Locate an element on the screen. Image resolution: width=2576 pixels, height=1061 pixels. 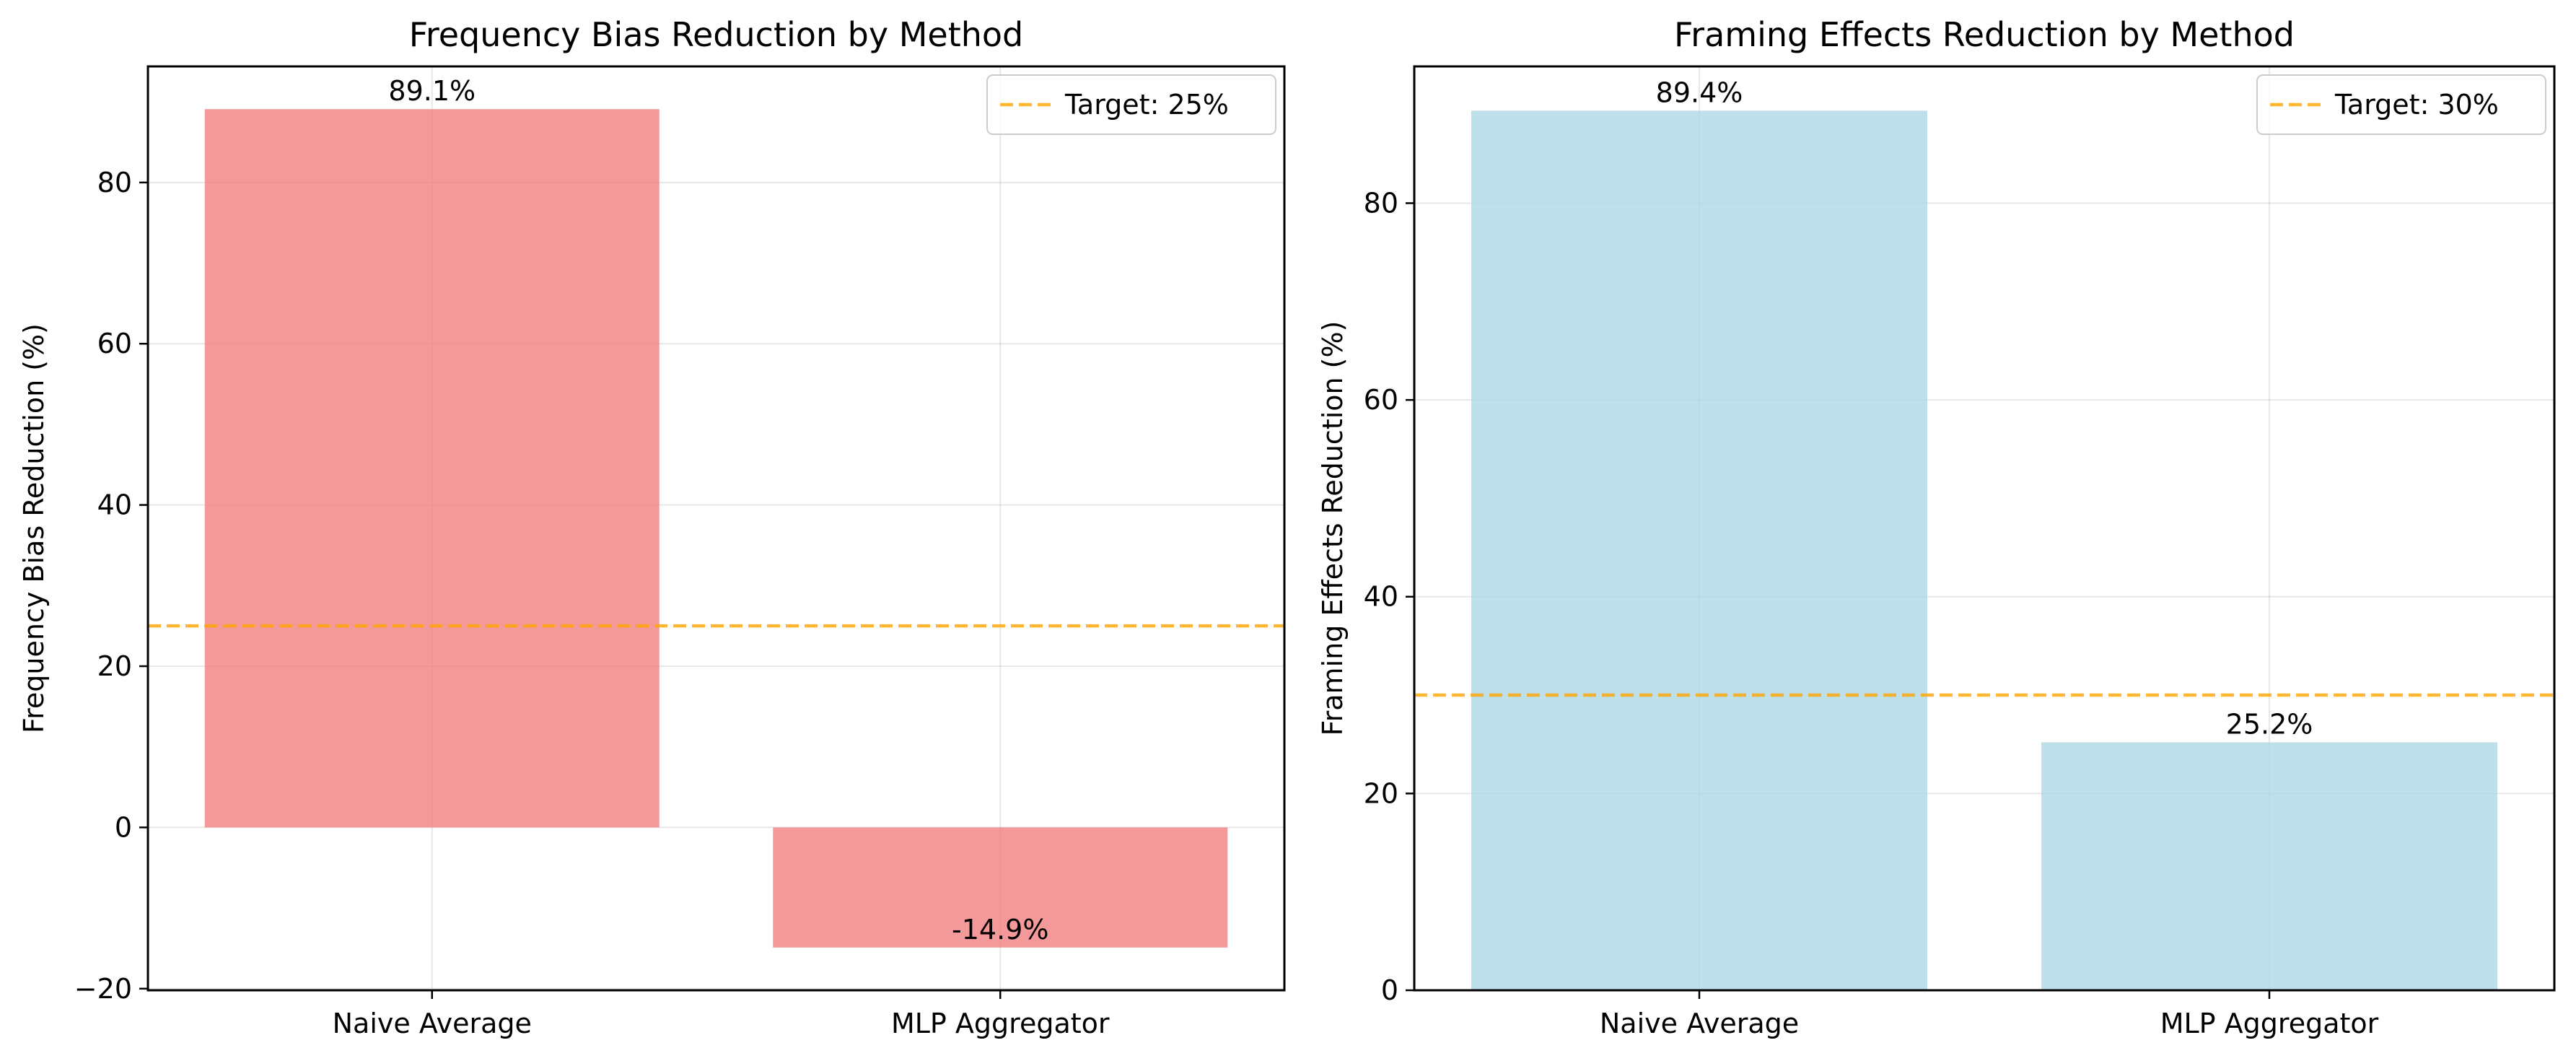
data-label: -14.9% is located at coordinates (1000, 930).